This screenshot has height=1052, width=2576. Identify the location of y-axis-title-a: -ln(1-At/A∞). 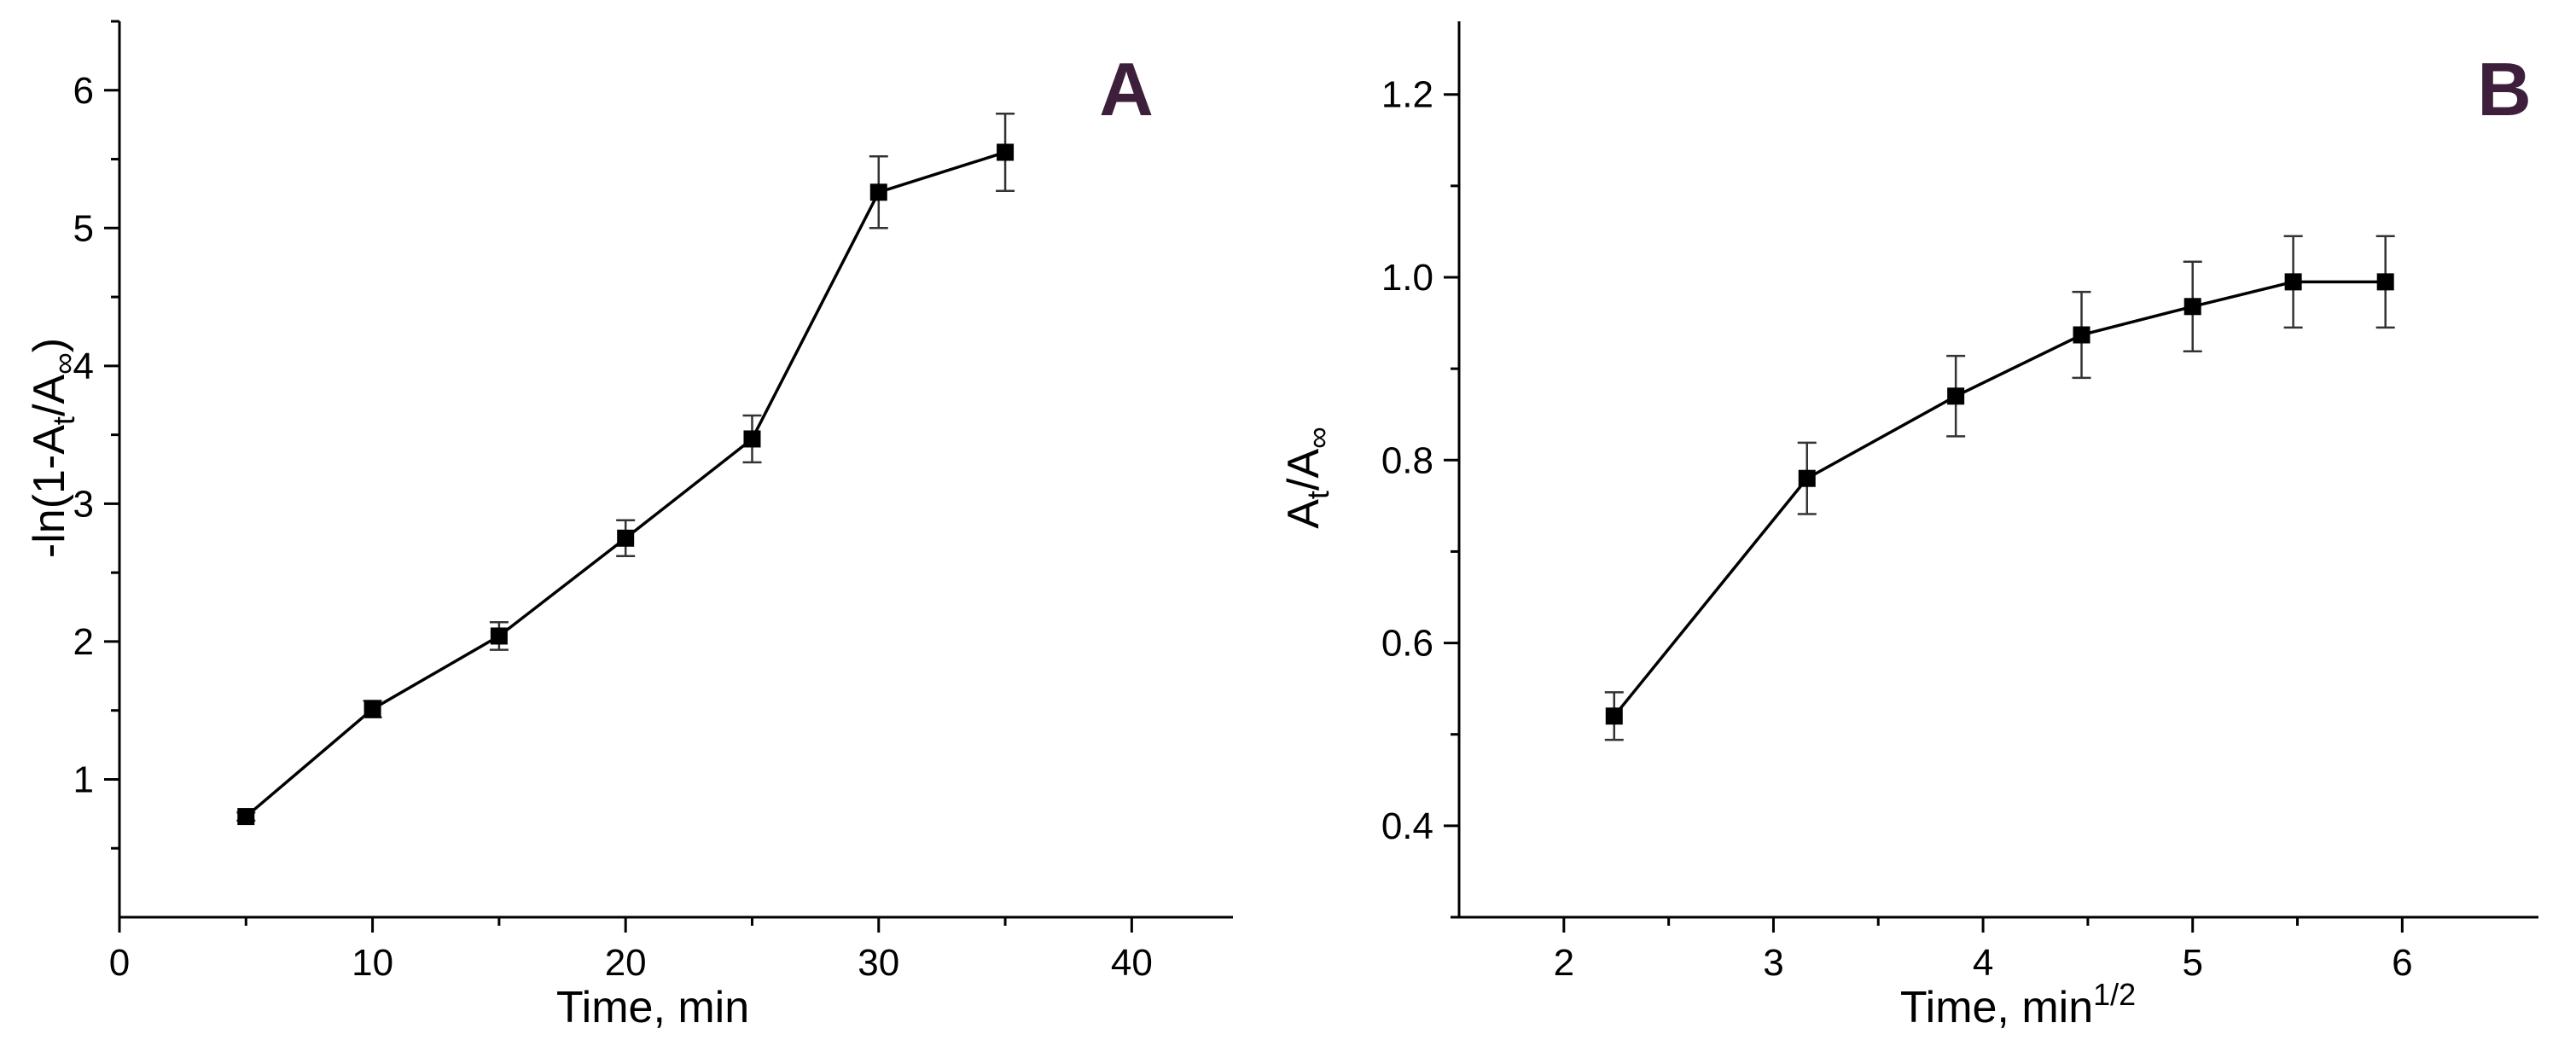
(53, 448).